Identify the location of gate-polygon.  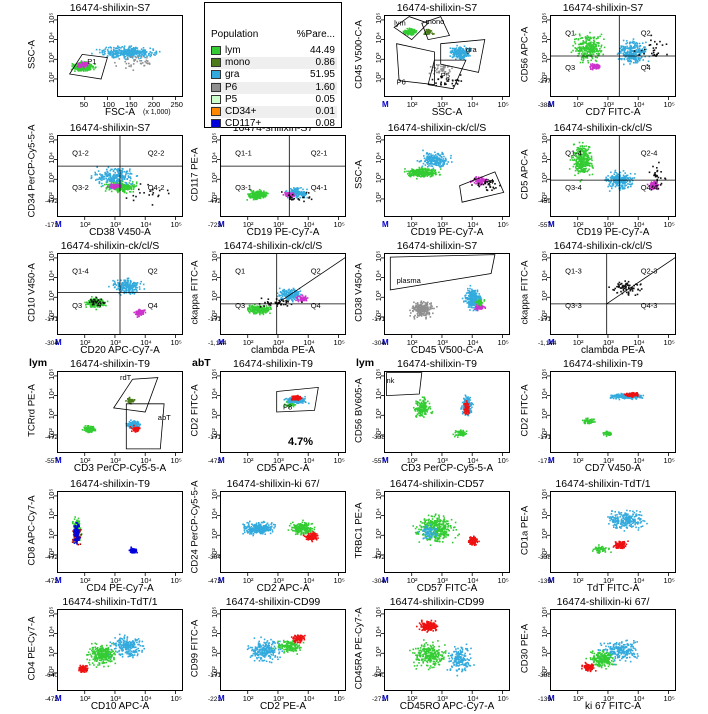
(482, 187).